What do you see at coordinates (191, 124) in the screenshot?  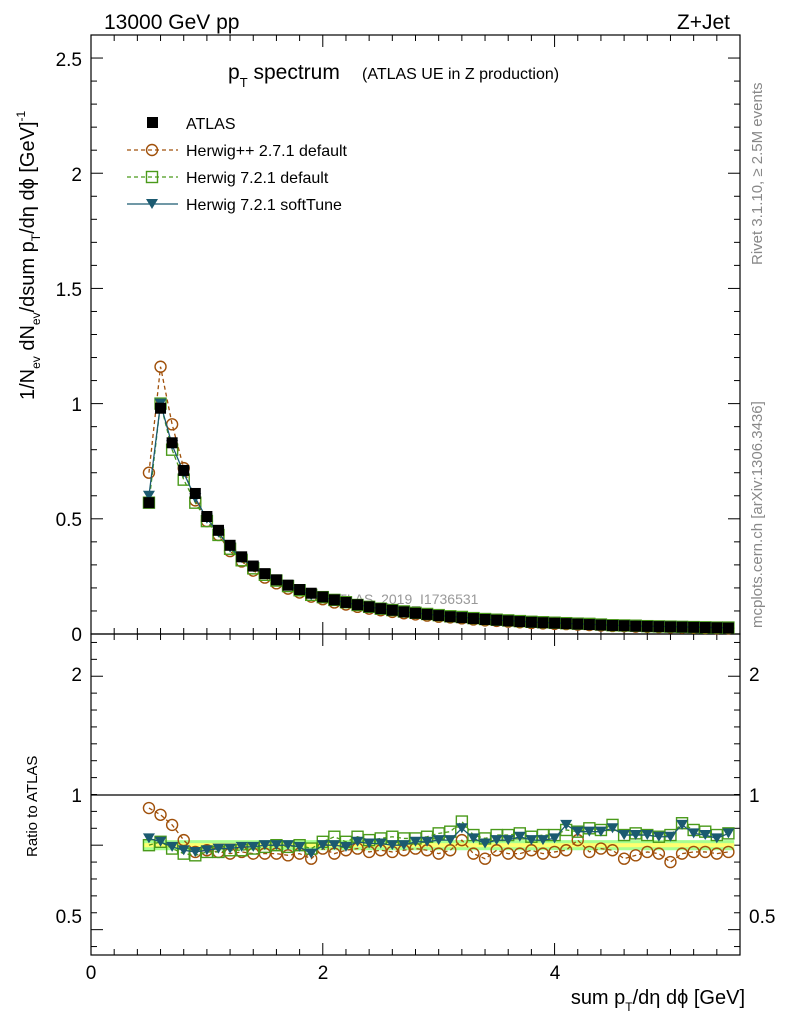 I see `legend-entry-atlas: ATLAS` at bounding box center [191, 124].